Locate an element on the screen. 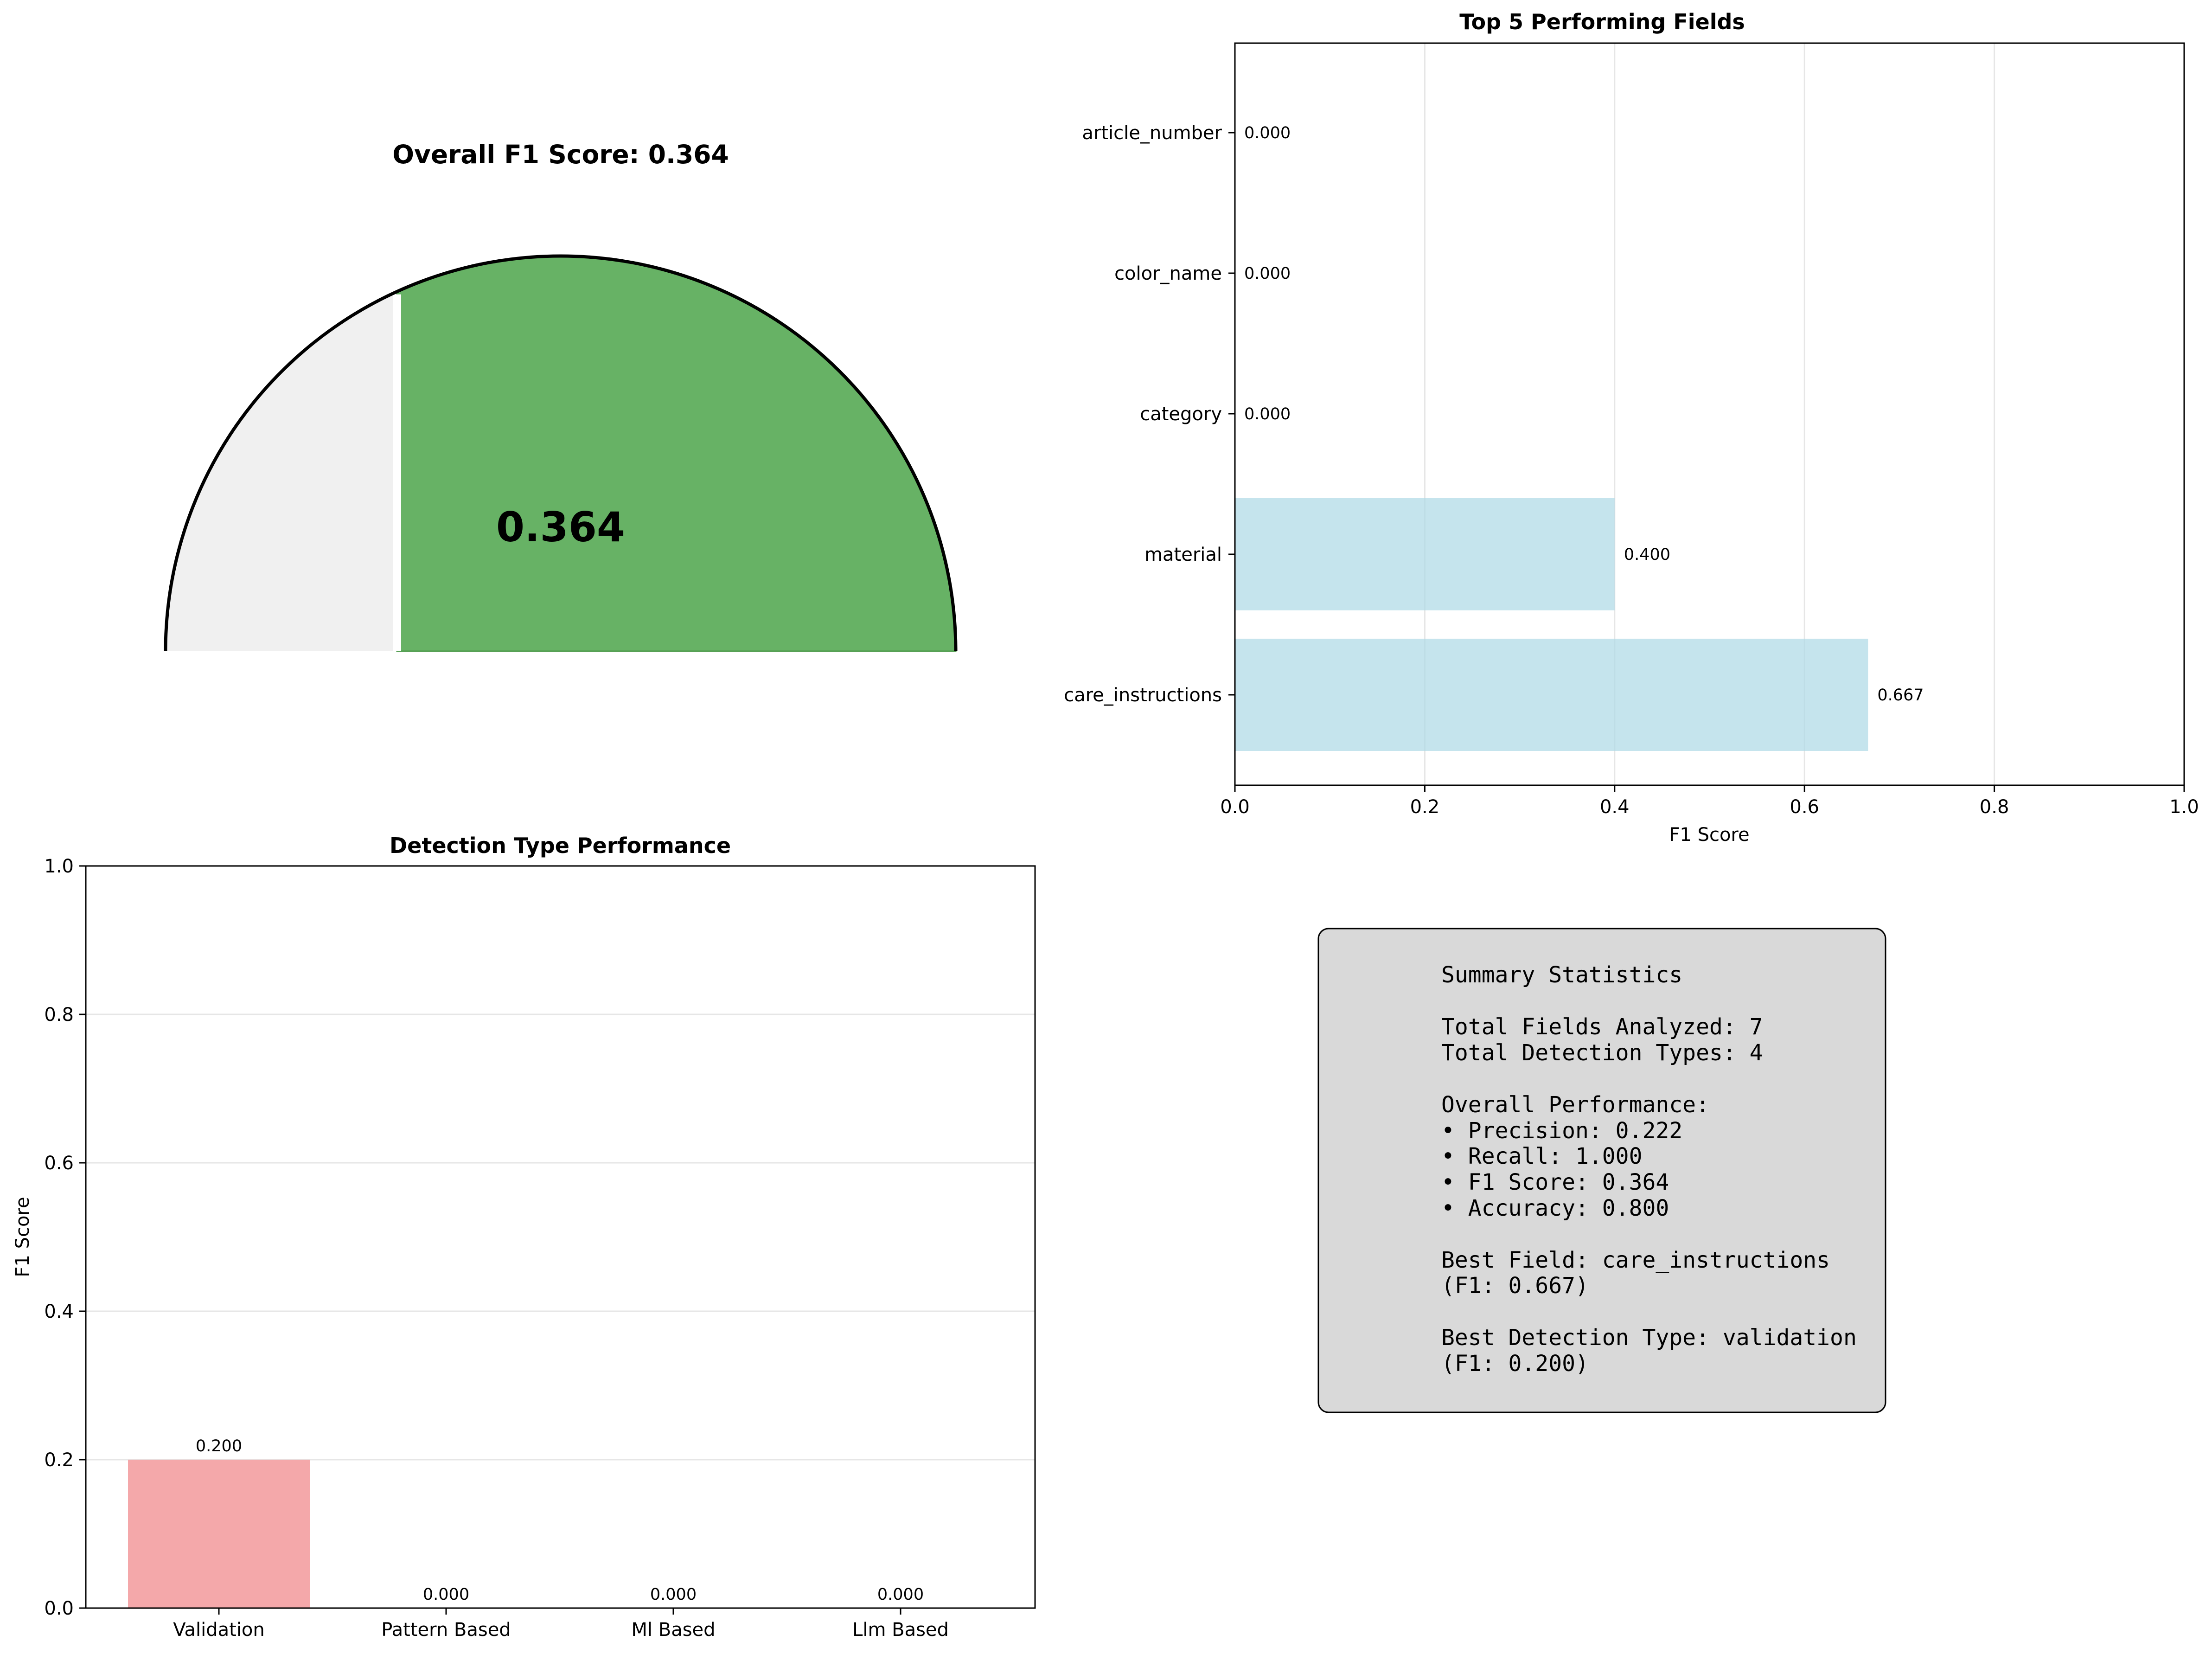 This screenshot has width=2212, height=1654. summary-total-types: Total Detection Types: 4 is located at coordinates (1602, 1053).